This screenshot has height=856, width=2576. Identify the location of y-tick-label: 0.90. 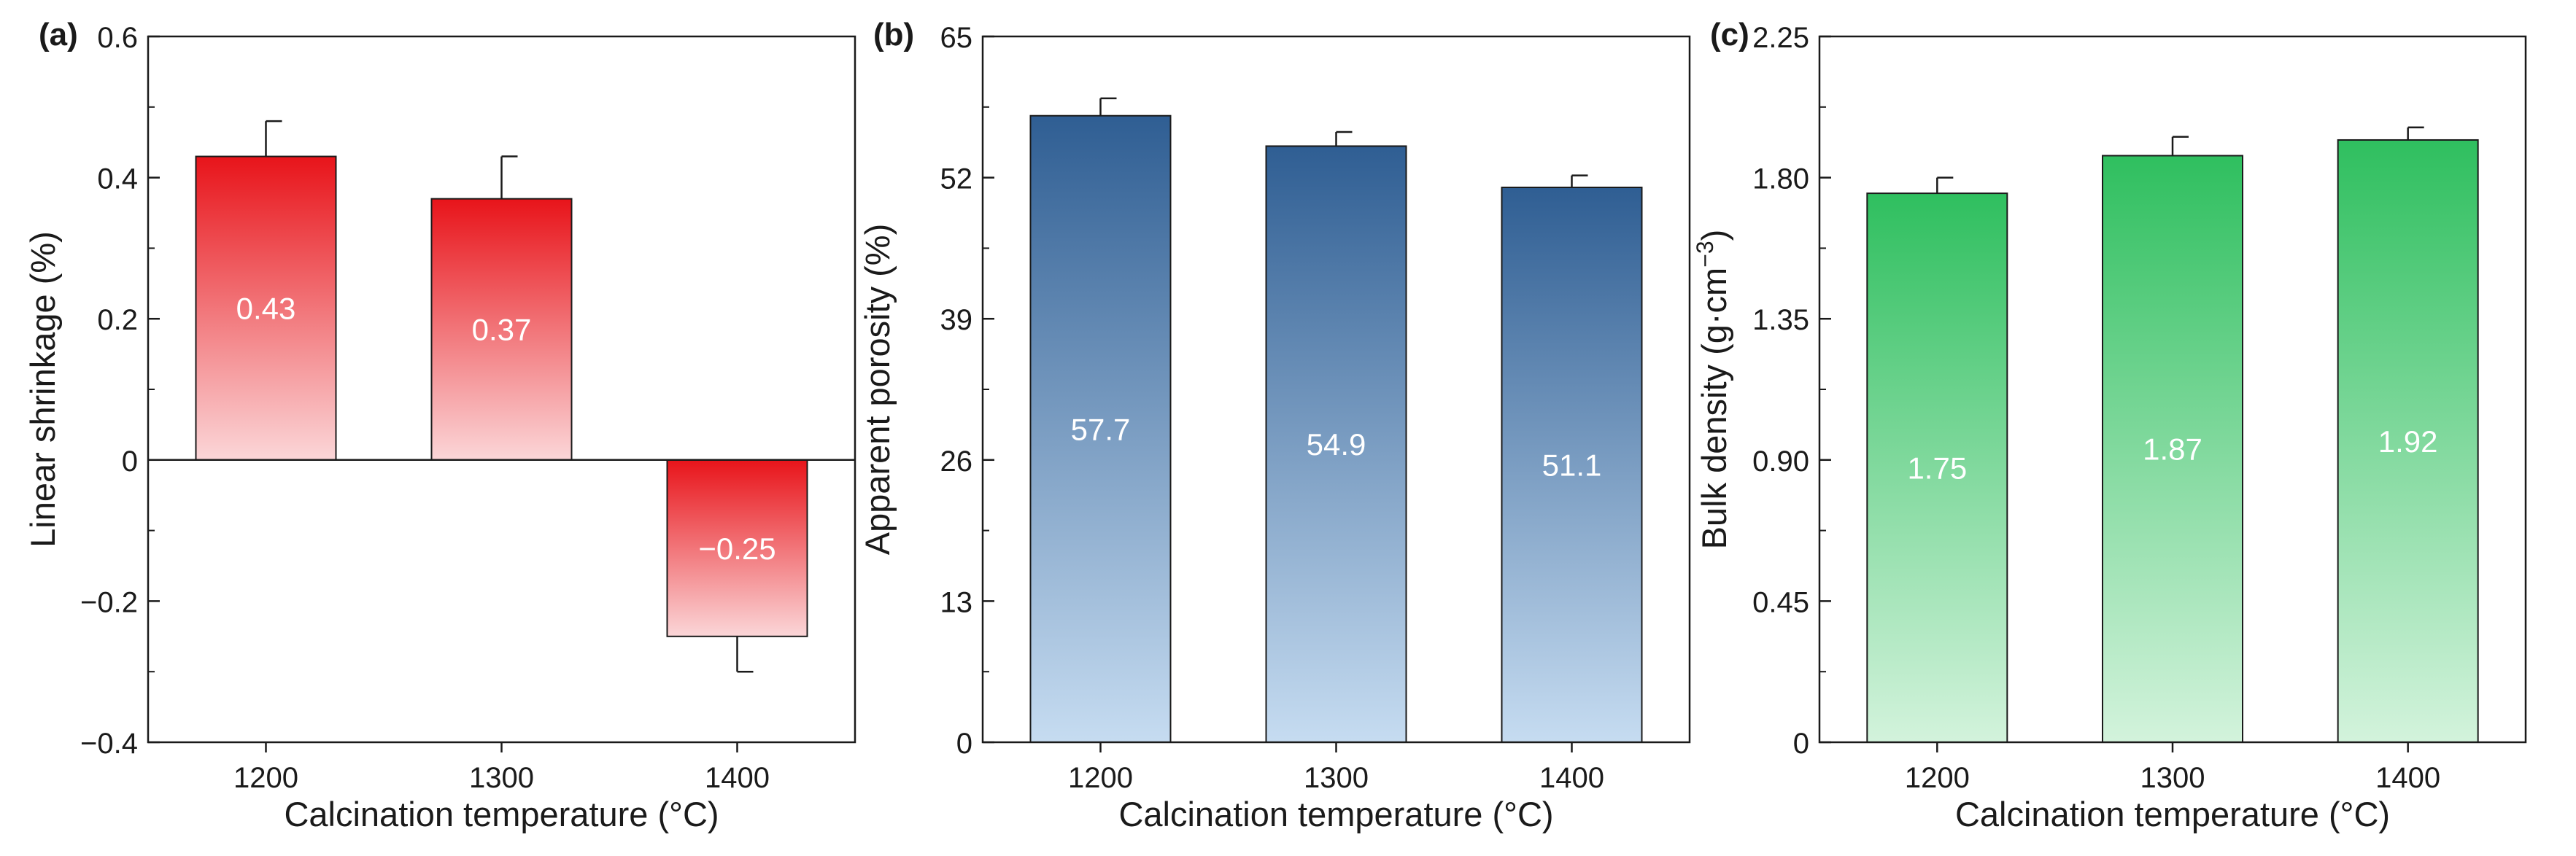
(1780, 461).